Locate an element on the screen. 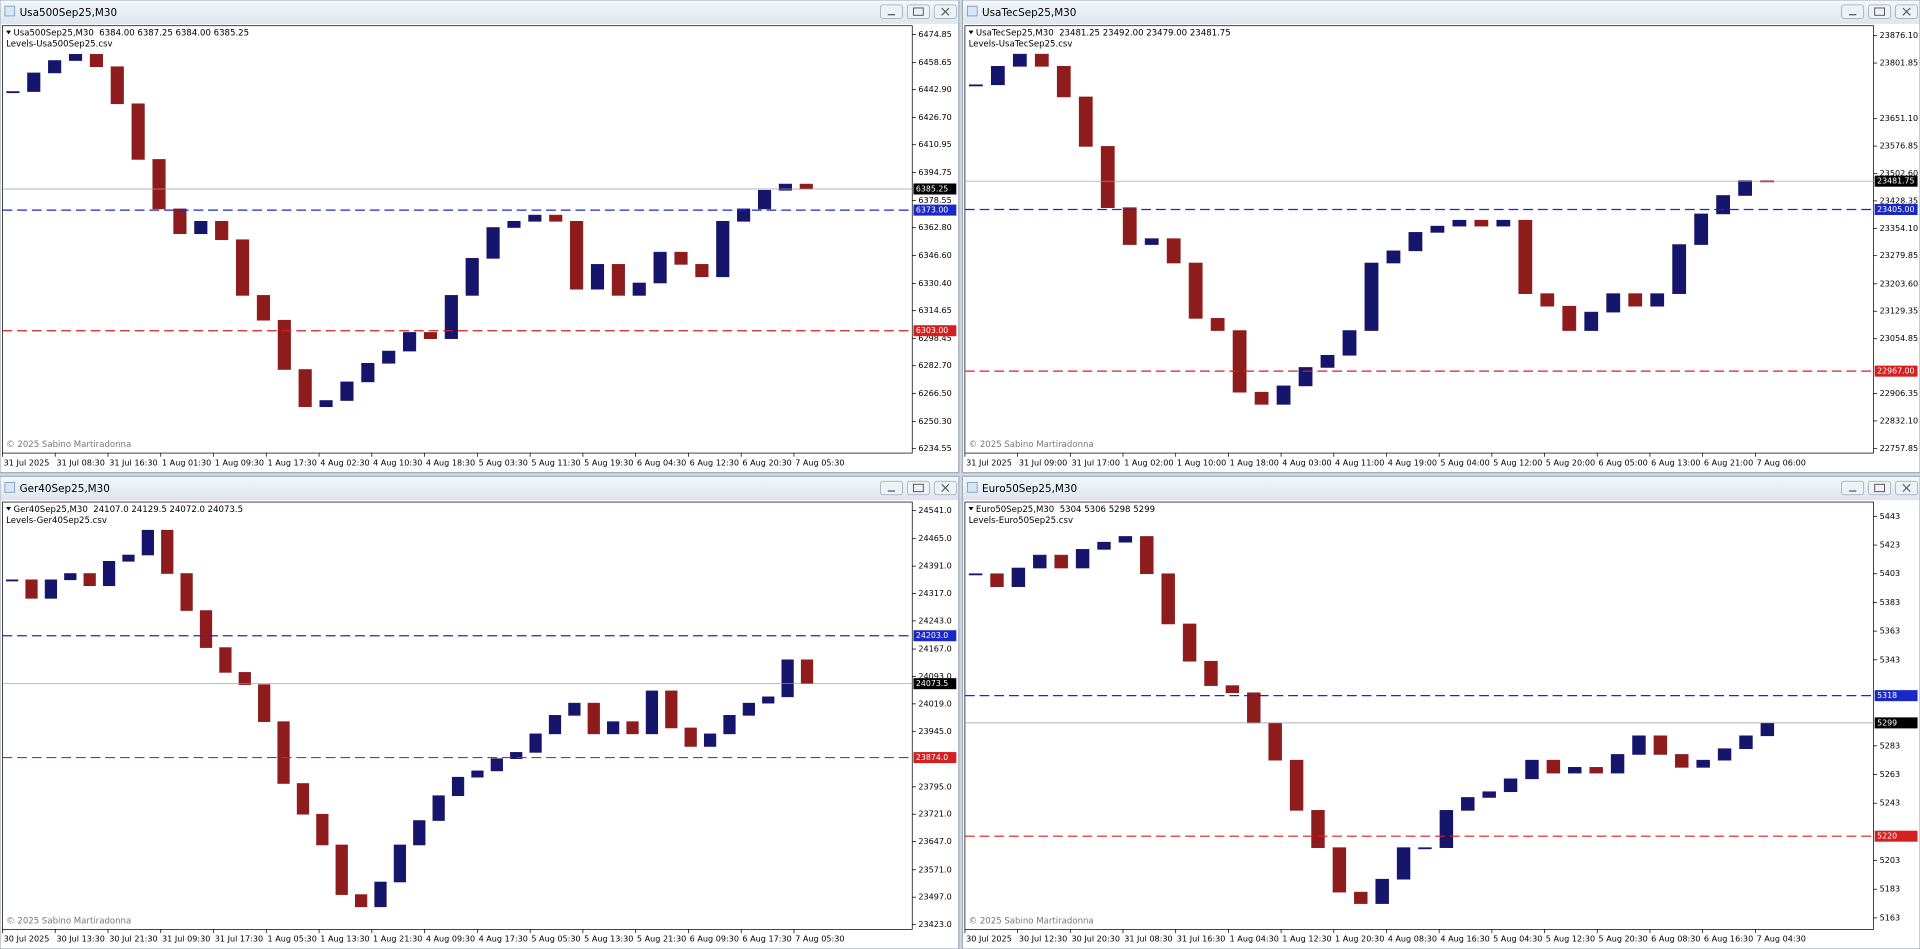  x-tick-label: 6 Aug 08:30 is located at coordinates (1675, 939).